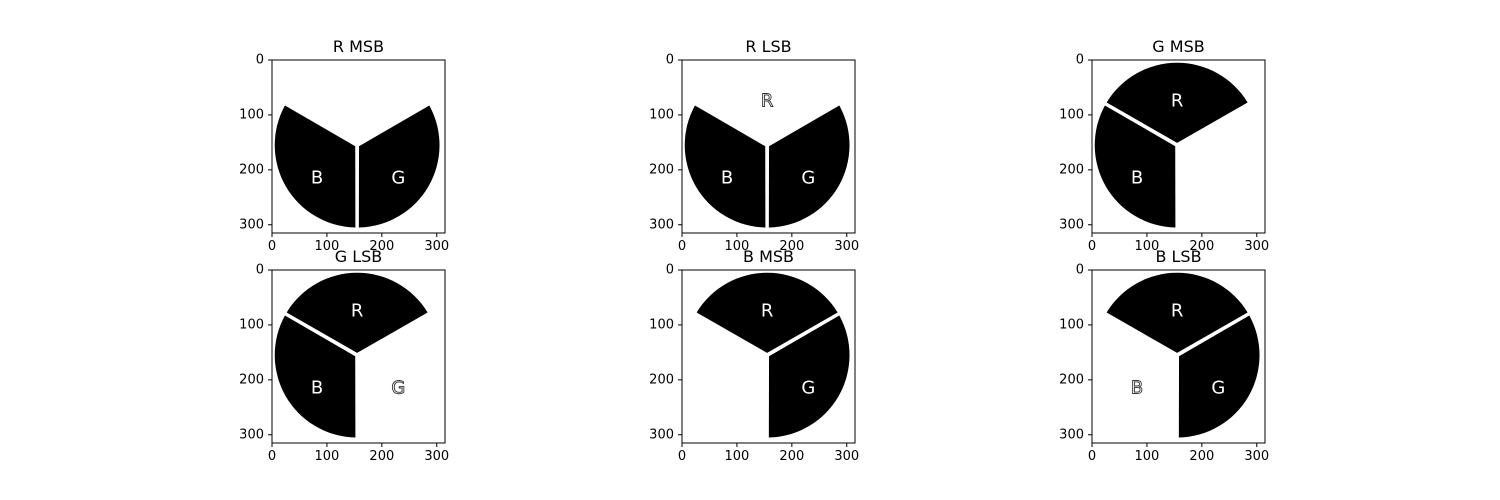 This screenshot has height=500, width=1500. I want to click on panel-title: R LSB, so click(768, 46).